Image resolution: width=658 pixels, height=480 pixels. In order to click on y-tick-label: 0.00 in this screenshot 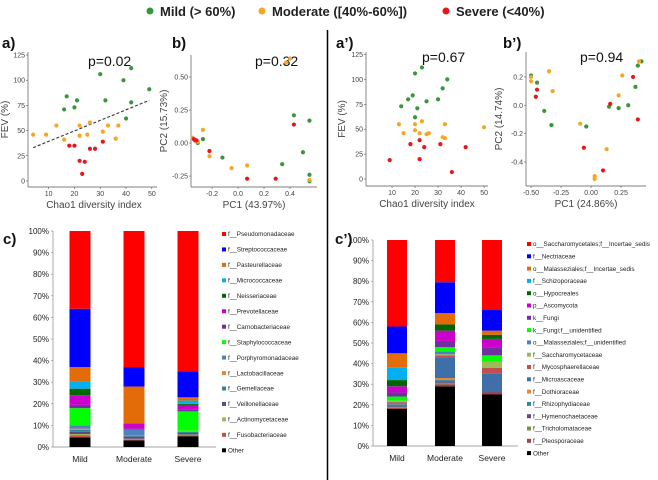, I will do `click(181, 144)`.